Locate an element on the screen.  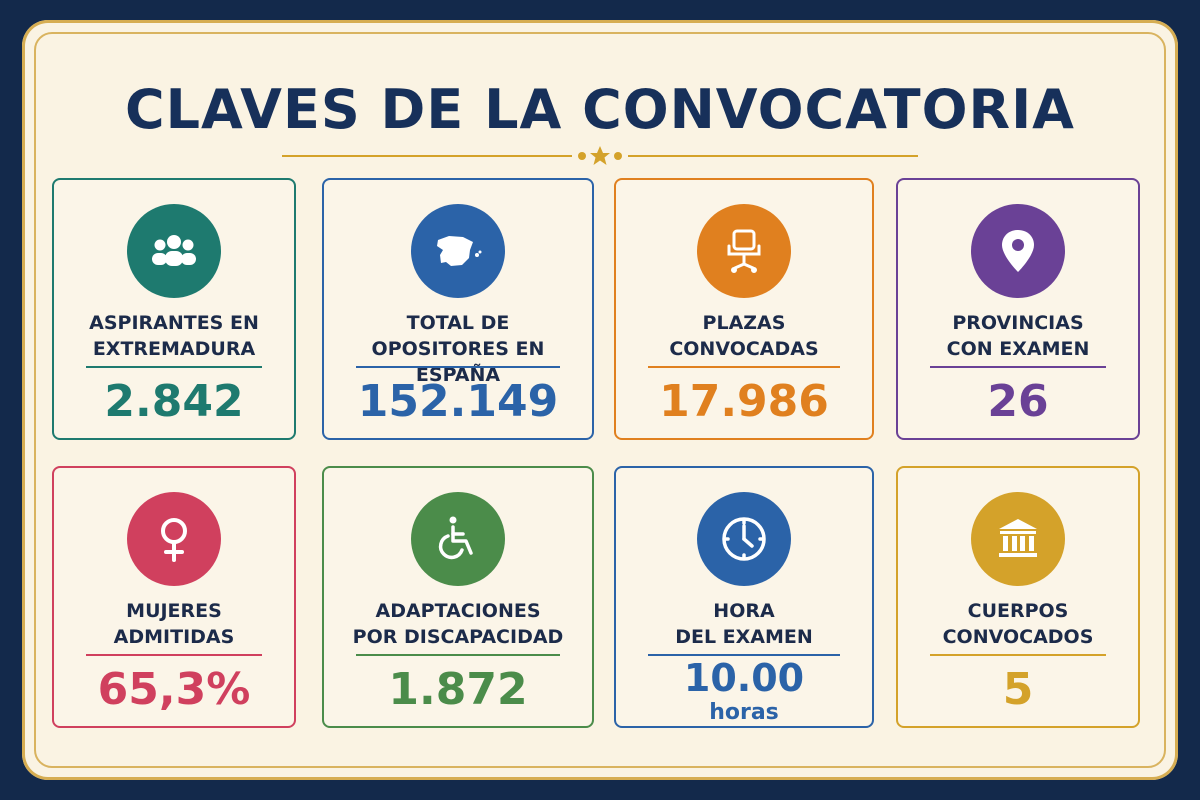
card-value: 26 is located at coordinates (1018, 401).